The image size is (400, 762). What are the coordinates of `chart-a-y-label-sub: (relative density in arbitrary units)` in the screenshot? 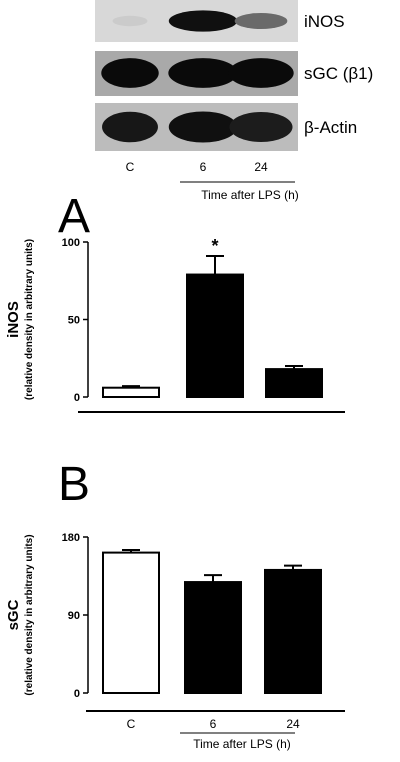 It's located at (29, 319).